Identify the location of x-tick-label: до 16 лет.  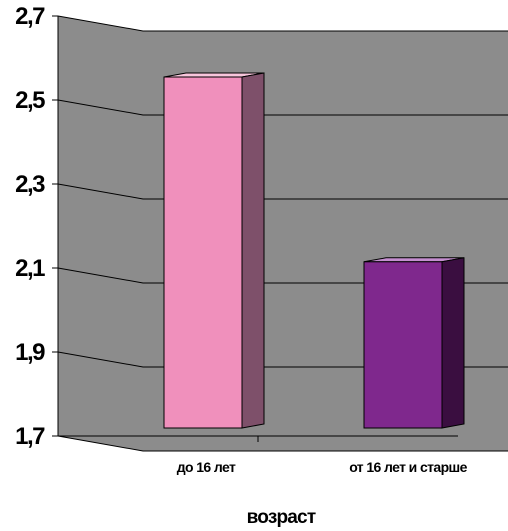
(206, 467).